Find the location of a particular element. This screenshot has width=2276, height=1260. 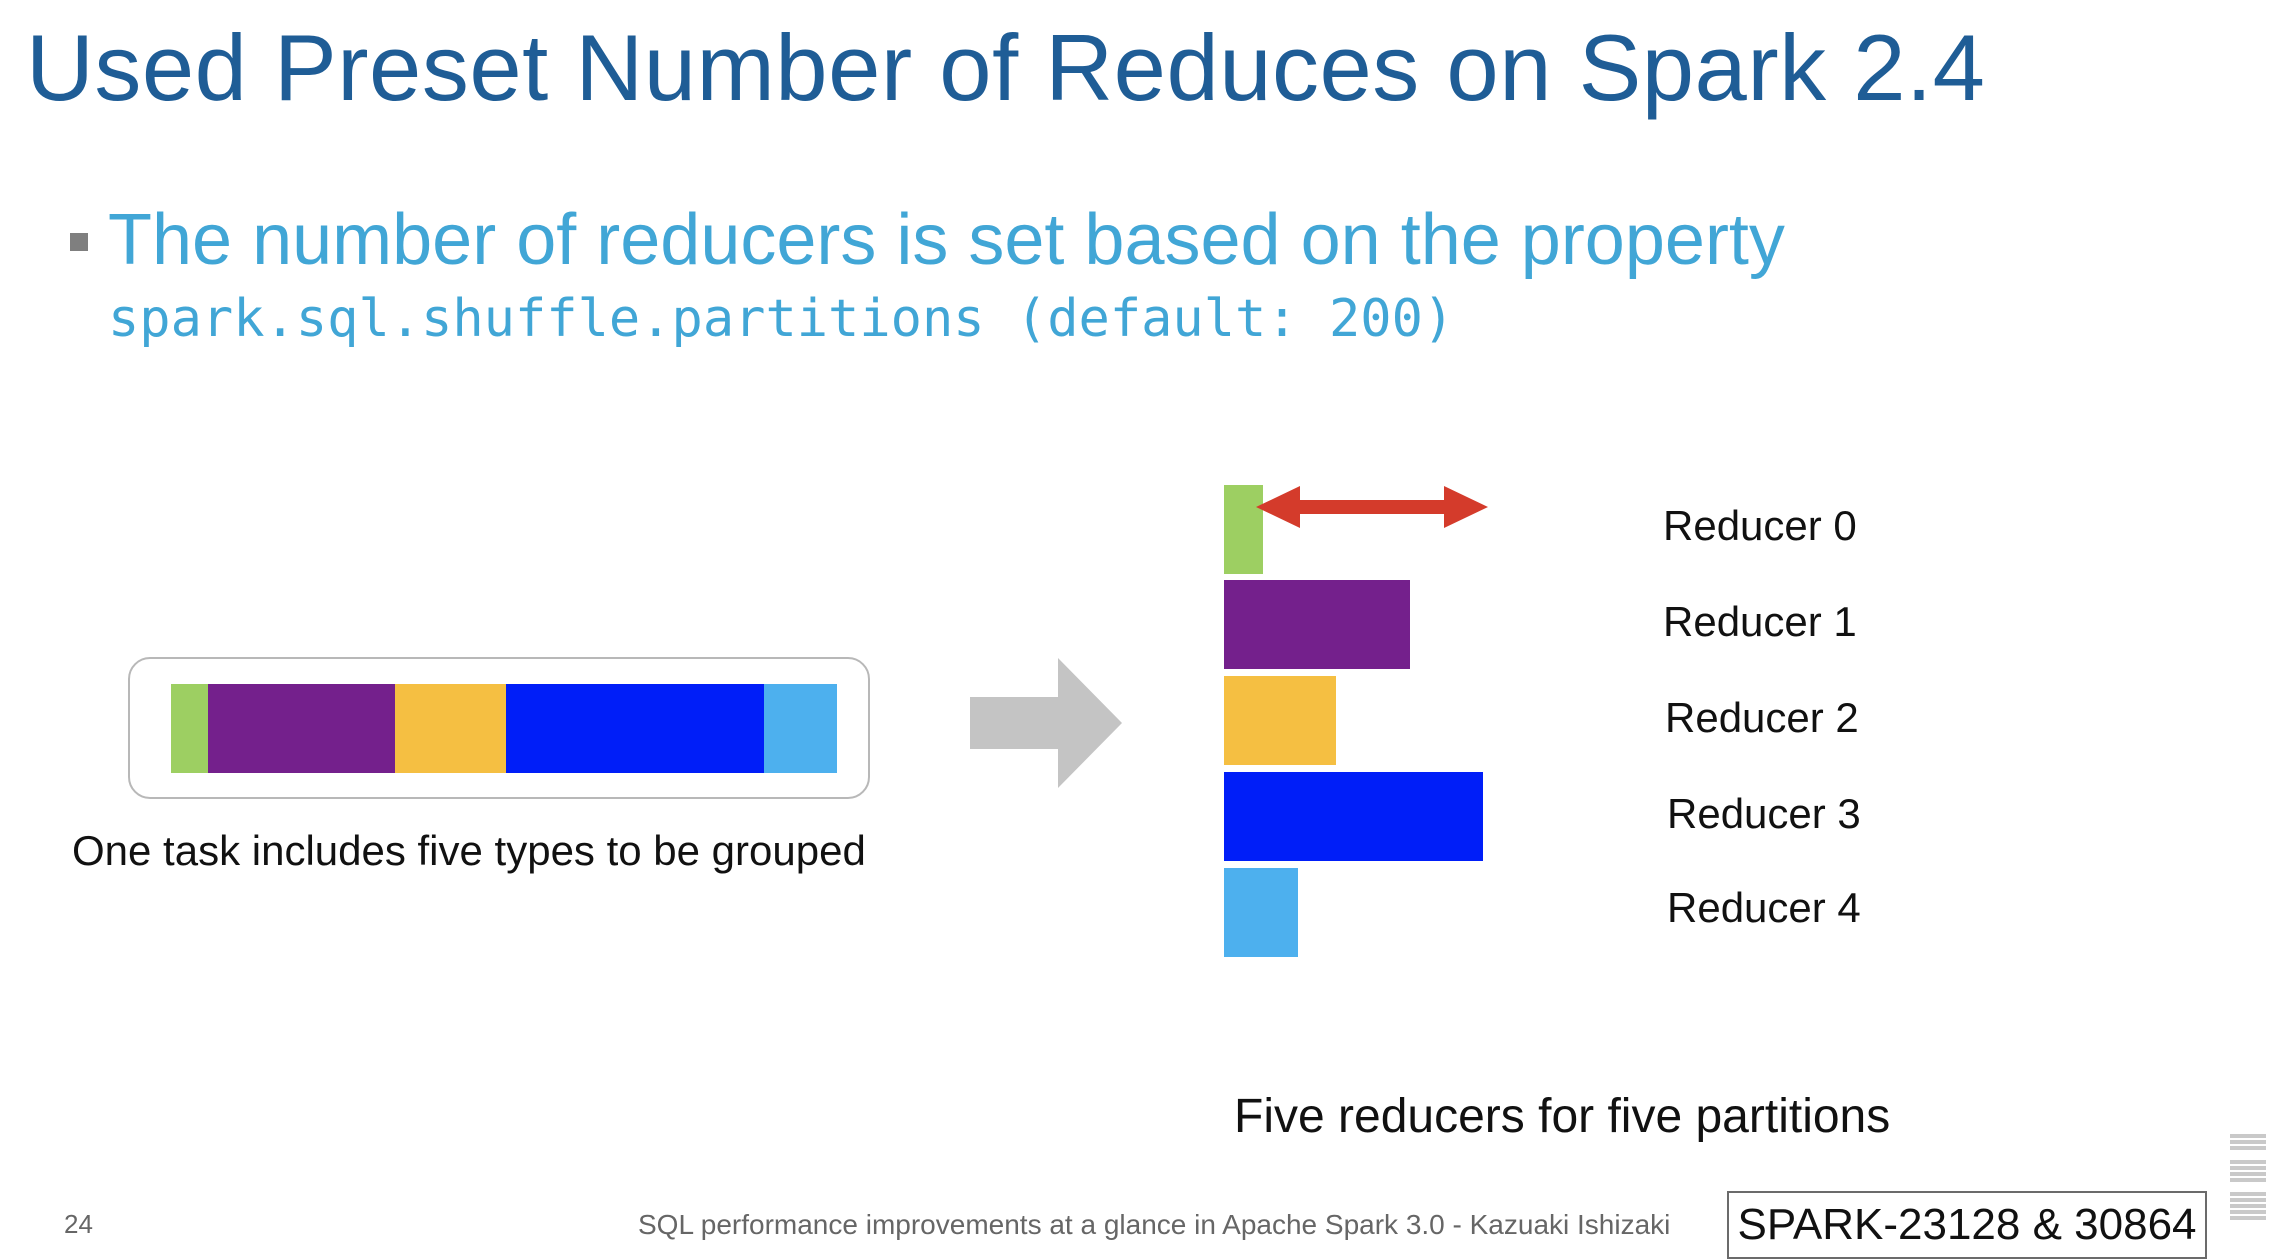

bullet-square is located at coordinates (79, 242).